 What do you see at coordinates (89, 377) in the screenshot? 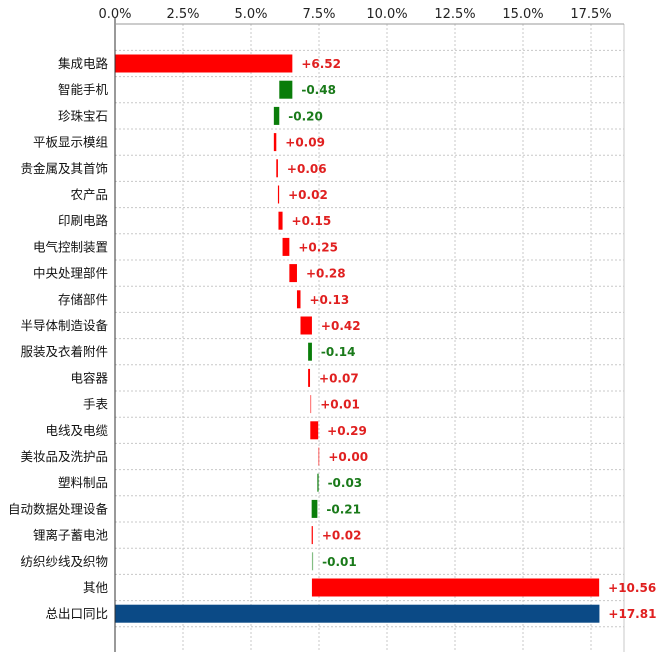
I see `category-label: 电容器` at bounding box center [89, 377].